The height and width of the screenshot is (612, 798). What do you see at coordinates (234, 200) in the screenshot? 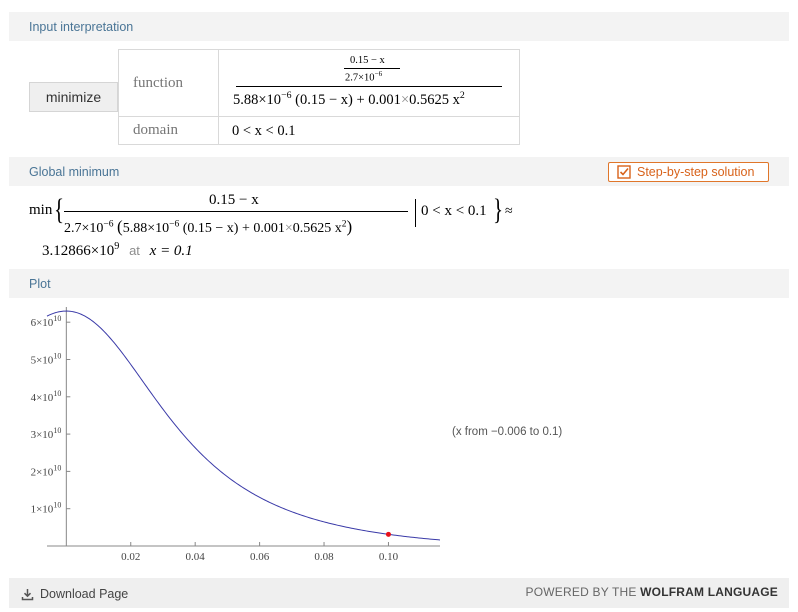
I see `min-numerator: 0.15 − x` at bounding box center [234, 200].